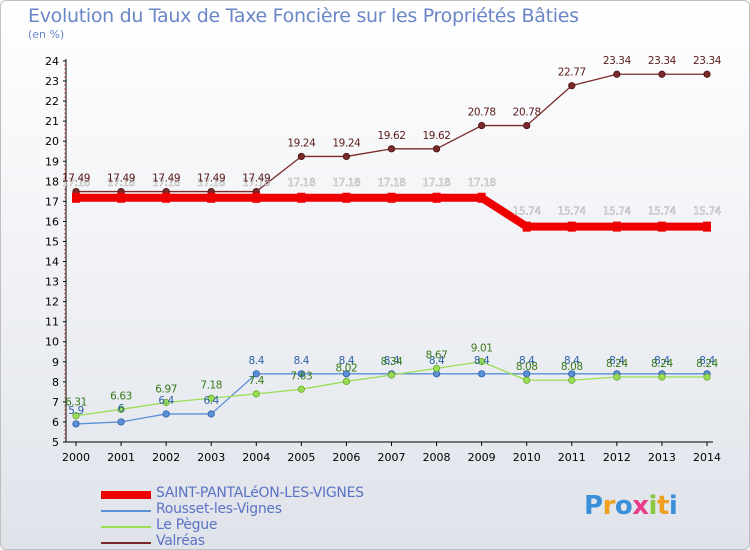 This screenshot has width=750, height=550. I want to click on data-label: 6, so click(121, 409).